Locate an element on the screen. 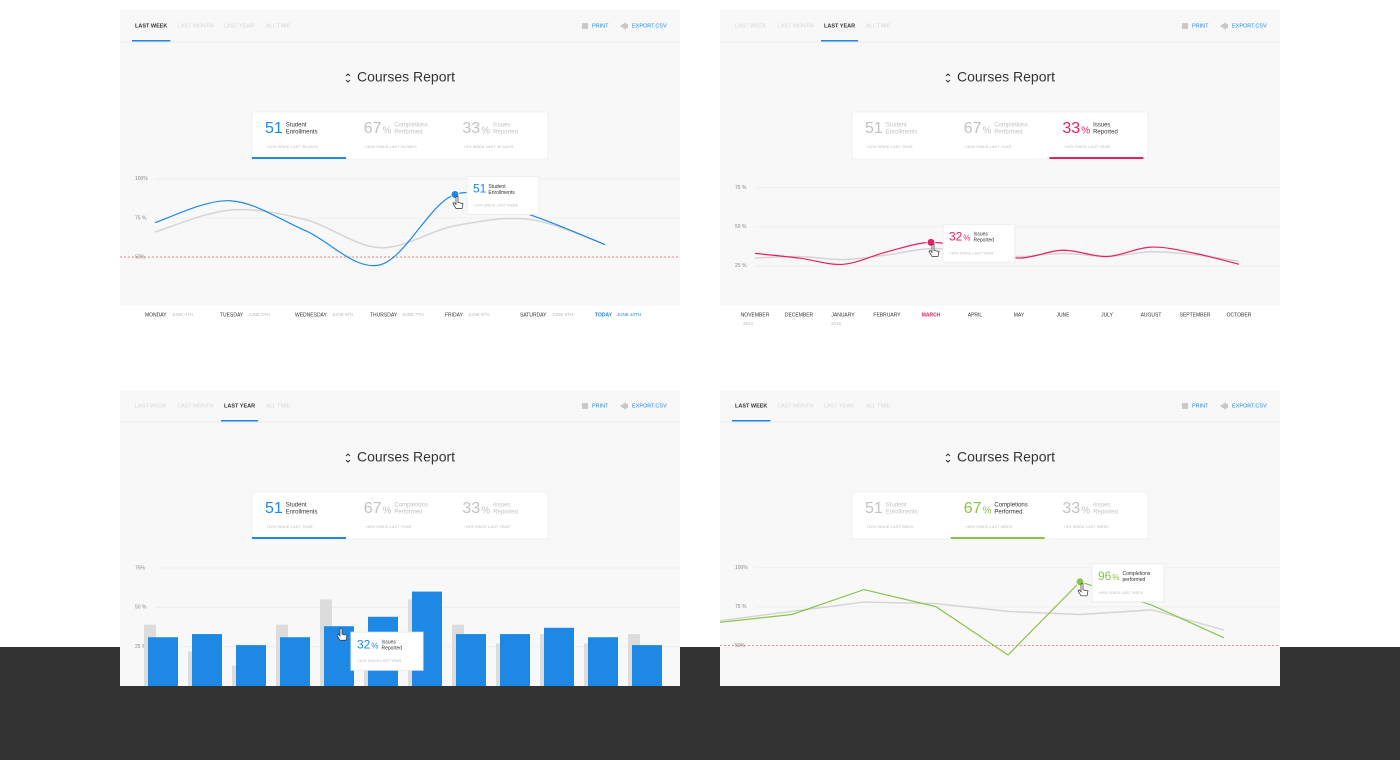 This screenshot has width=1400, height=760. x-tick-label: THURSDAY is located at coordinates (384, 315).